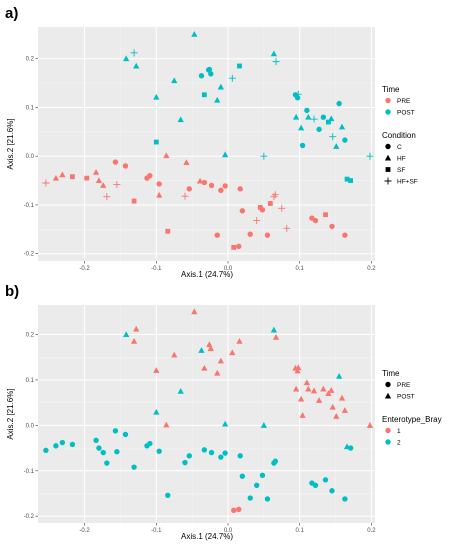 The width and height of the screenshot is (460, 550). Describe the element at coordinates (391, 89) in the screenshot. I see `legend-title: Time` at that location.